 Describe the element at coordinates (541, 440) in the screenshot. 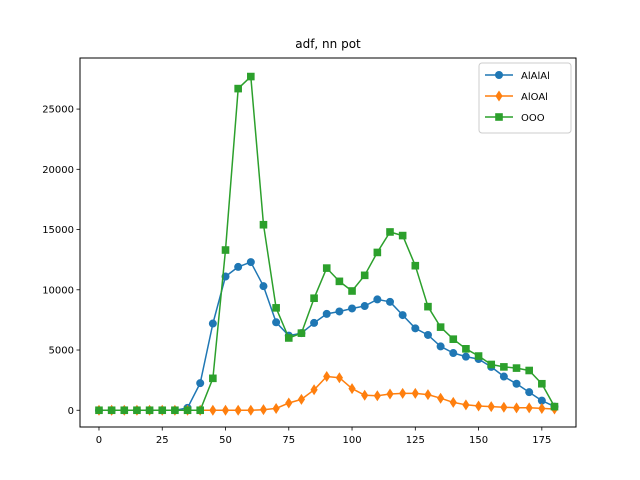

I see `x-tick-label: 175` at that location.